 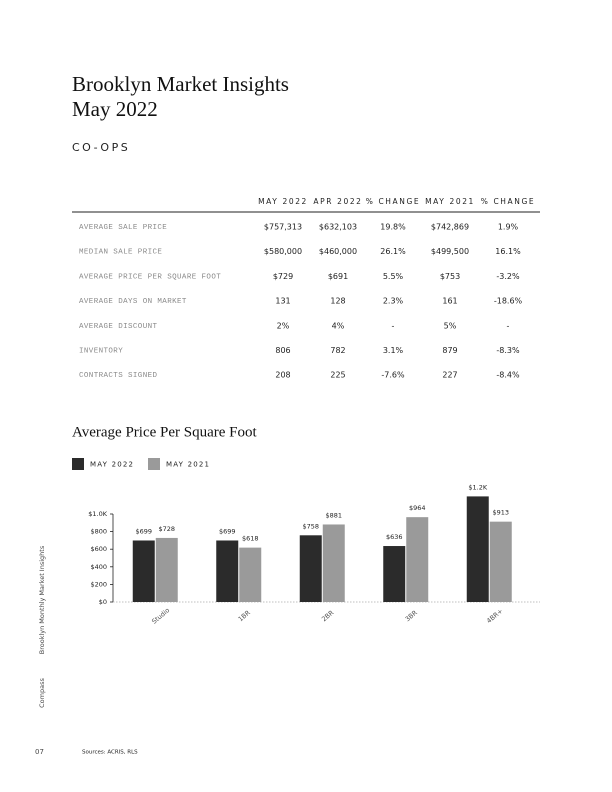 I want to click on cell: $753, so click(x=450, y=276).